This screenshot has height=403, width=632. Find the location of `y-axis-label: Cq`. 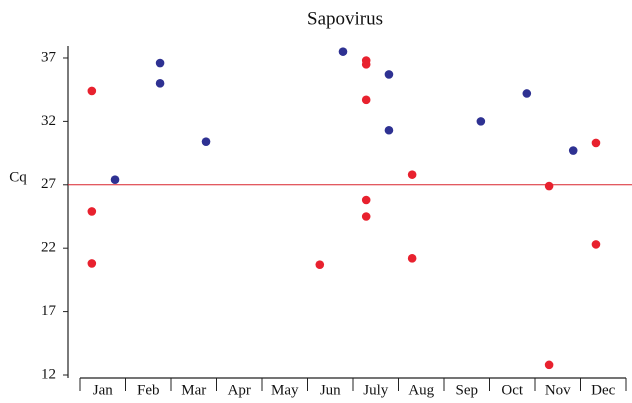

y-axis-label: Cq is located at coordinates (18, 177).